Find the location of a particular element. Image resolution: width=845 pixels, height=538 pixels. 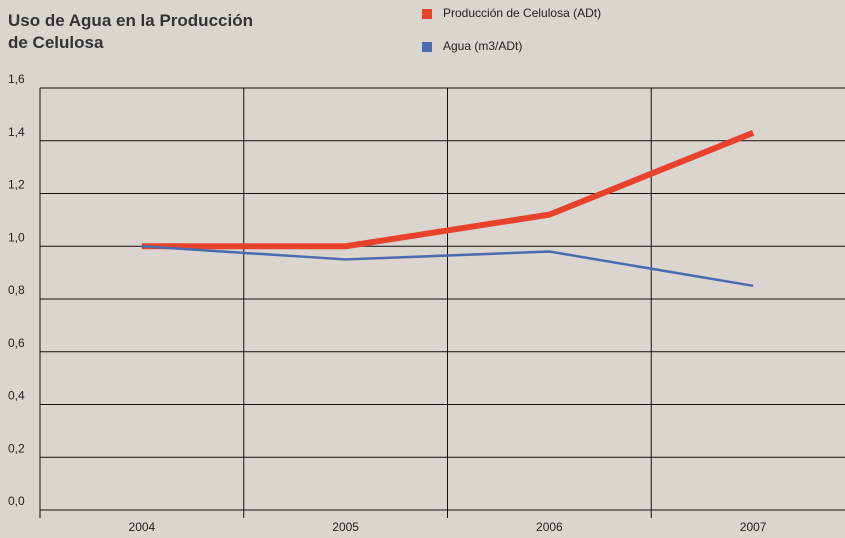

y-tick-label: 1,2 is located at coordinates (16, 185).